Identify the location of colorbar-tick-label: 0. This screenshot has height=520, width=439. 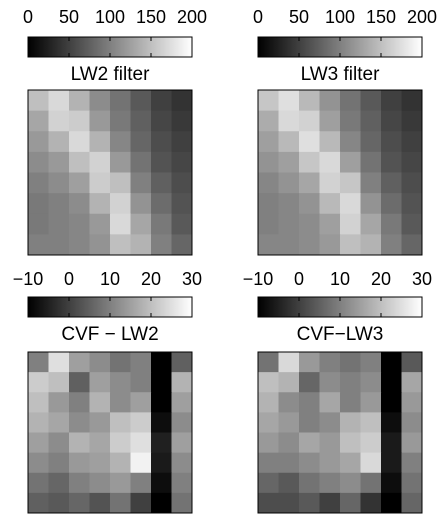
(69, 279).